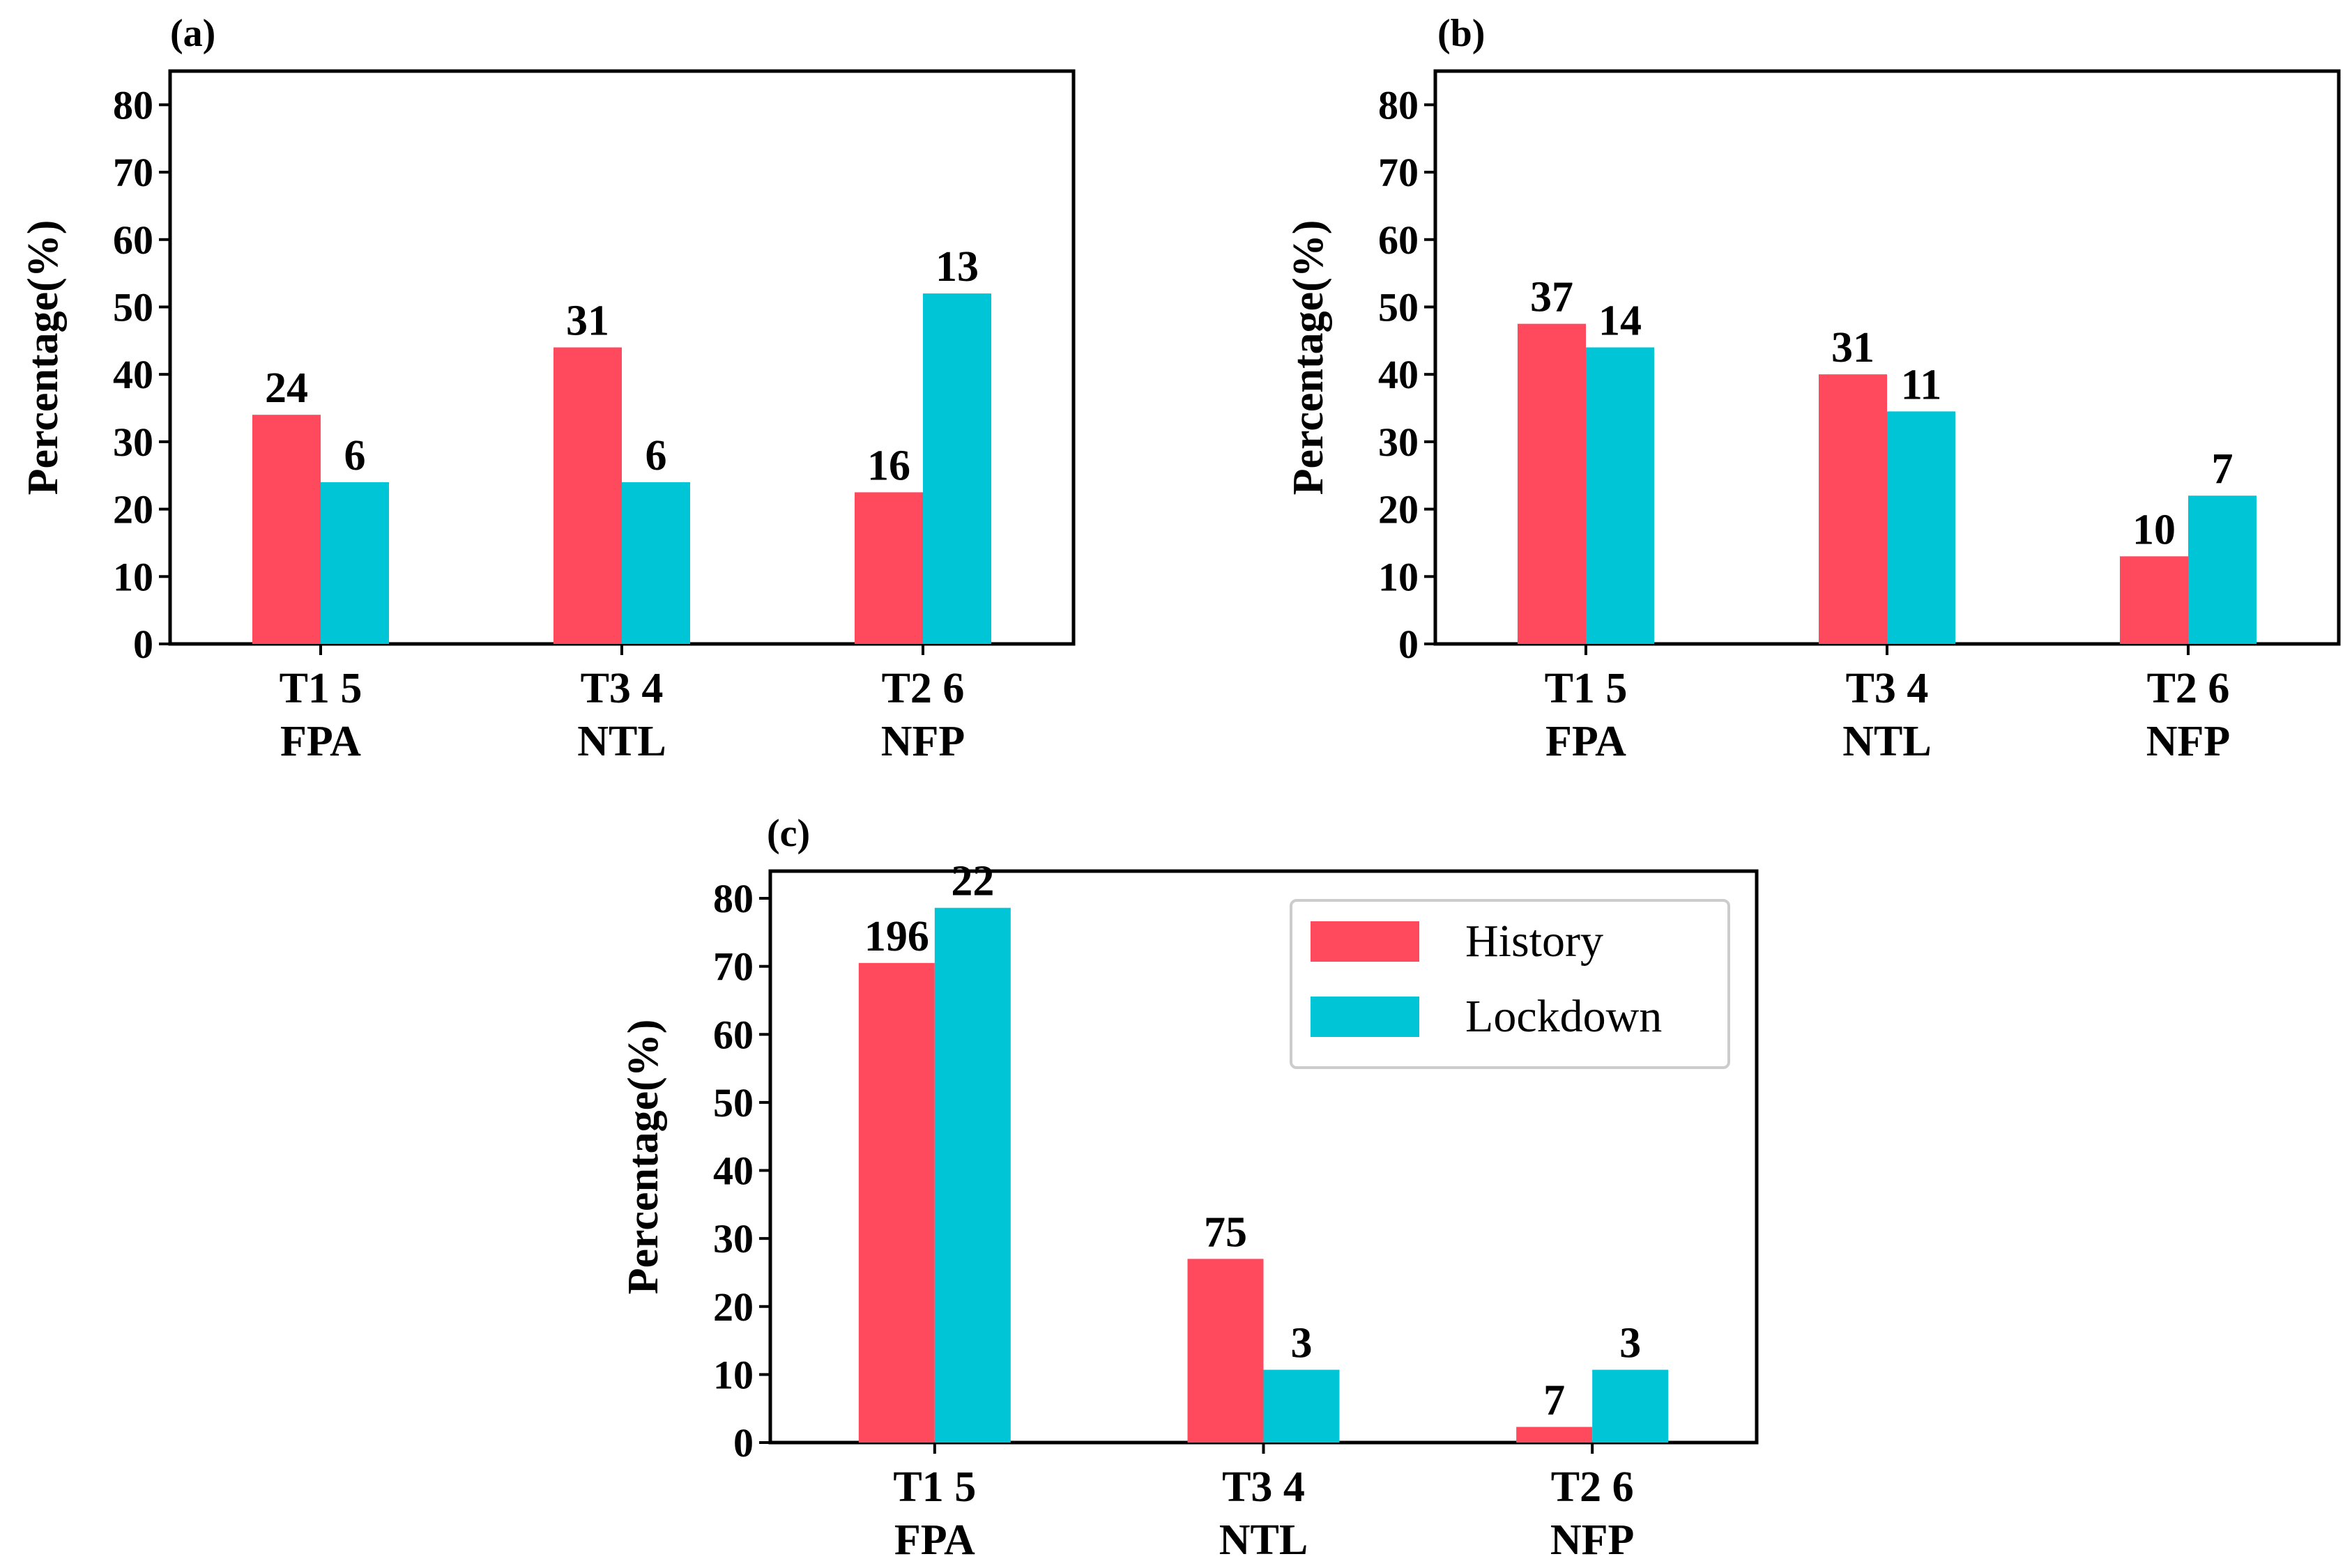  What do you see at coordinates (1225, 1232) in the screenshot?
I see `data-label: 75` at bounding box center [1225, 1232].